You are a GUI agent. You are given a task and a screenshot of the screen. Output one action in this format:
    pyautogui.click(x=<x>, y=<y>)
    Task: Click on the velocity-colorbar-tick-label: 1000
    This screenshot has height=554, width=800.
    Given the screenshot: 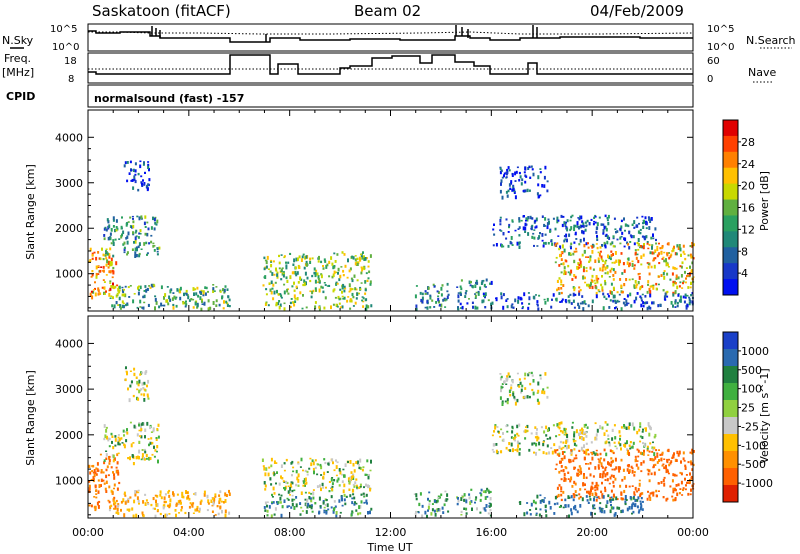 What is the action you would take?
    pyautogui.click(x=755, y=351)
    